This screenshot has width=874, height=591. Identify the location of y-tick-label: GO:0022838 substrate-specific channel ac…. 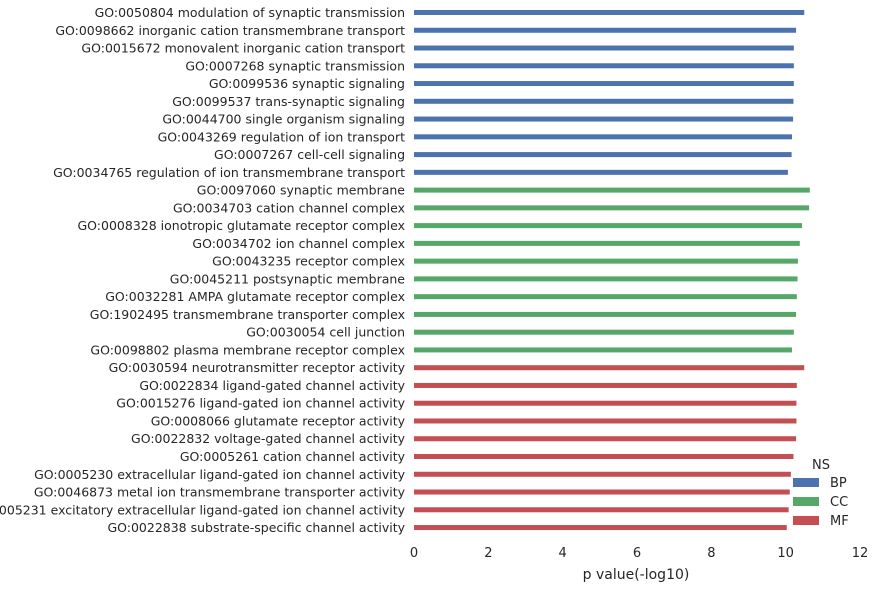
(256, 527).